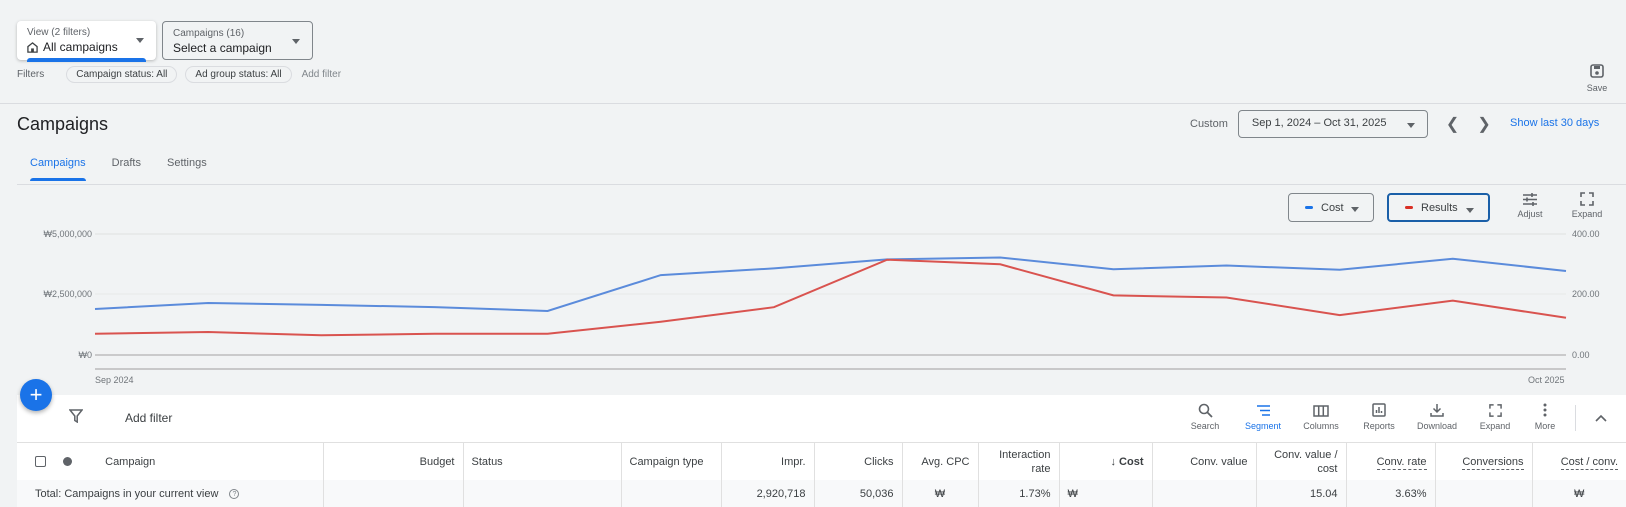  I want to click on view-dropdown-value: All campaigns, so click(80, 47).